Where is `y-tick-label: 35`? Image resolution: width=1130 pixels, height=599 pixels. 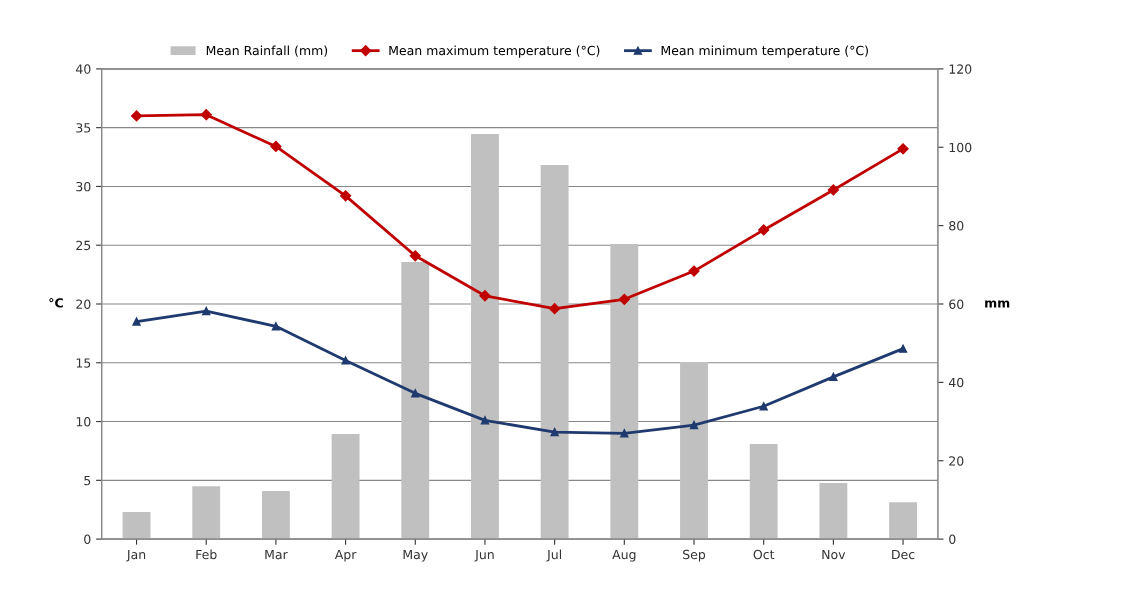 y-tick-label: 35 is located at coordinates (83, 128).